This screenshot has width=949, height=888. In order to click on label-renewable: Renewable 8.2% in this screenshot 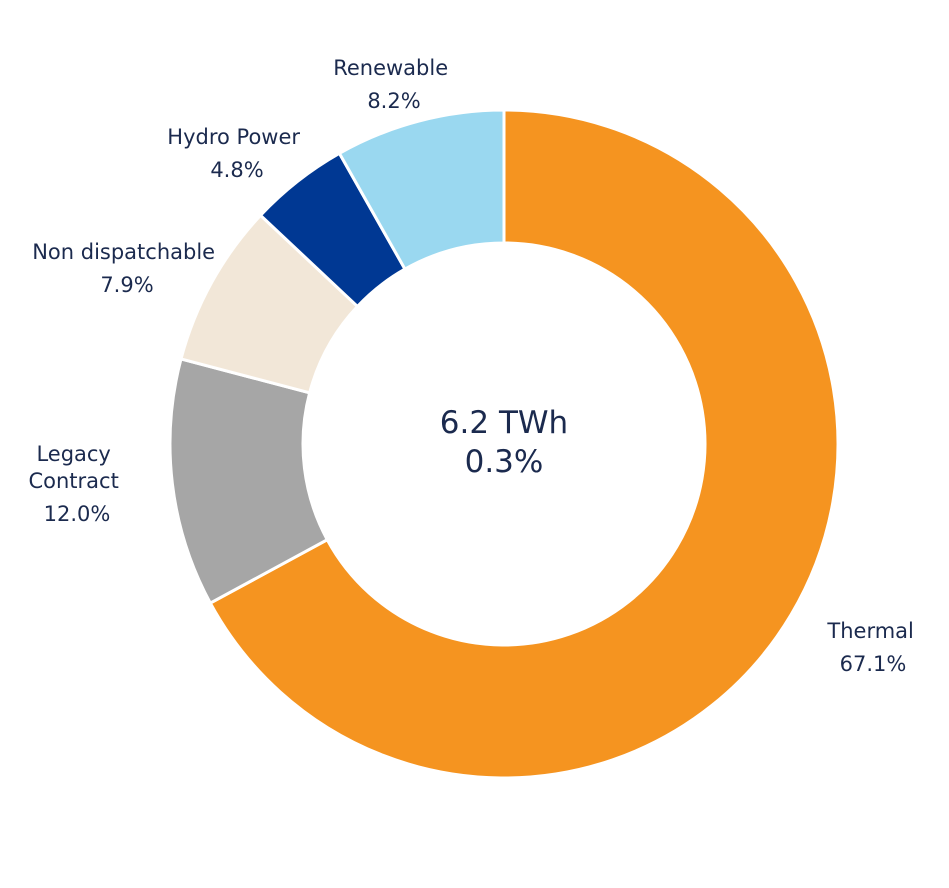, I will do `click(394, 84)`.